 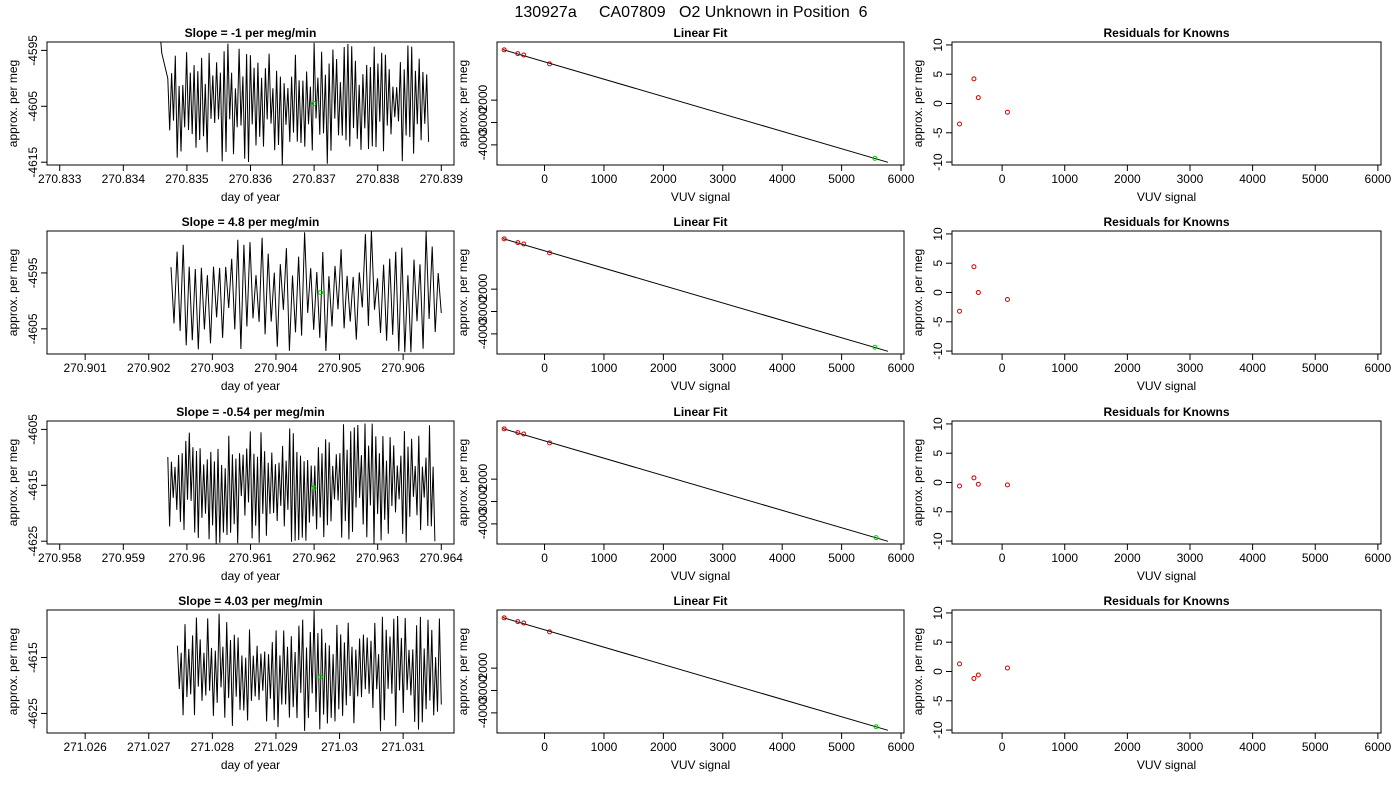 I want to click on time-series-4-xtick-label: 271.031, so click(x=403, y=747).